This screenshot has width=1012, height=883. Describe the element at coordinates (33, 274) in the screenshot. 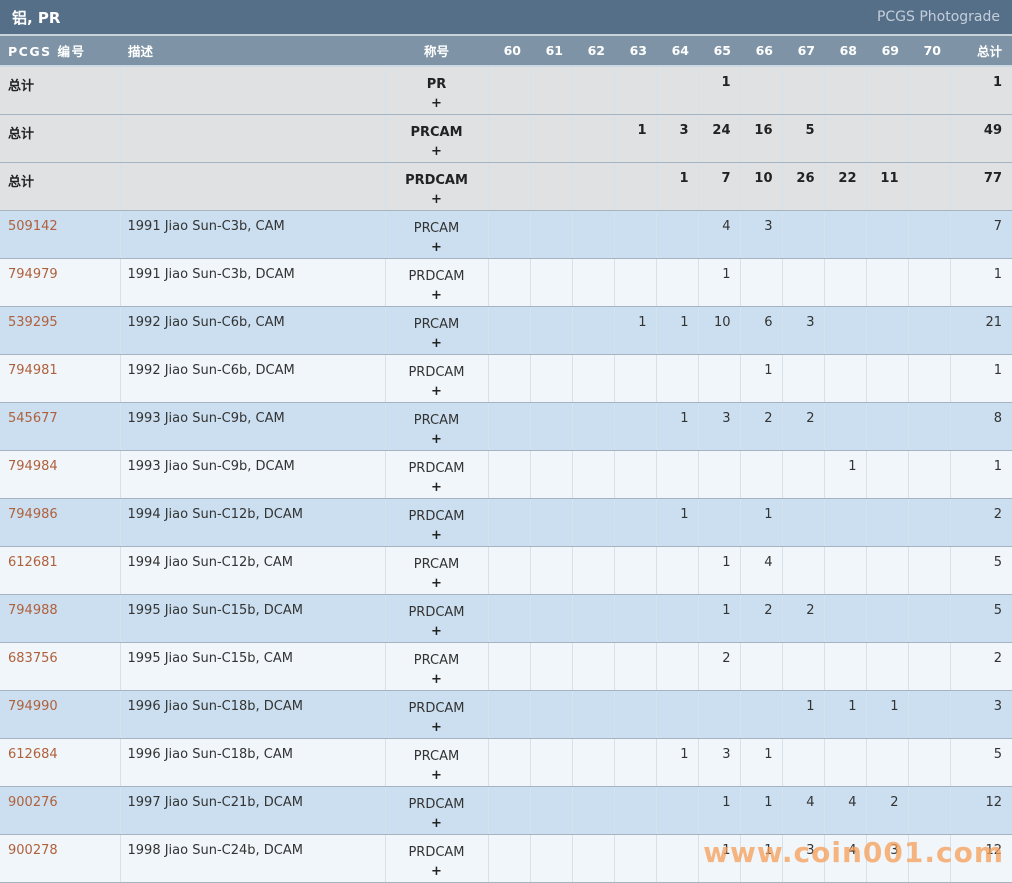

I see `pcgs-number-link: 794979` at that location.